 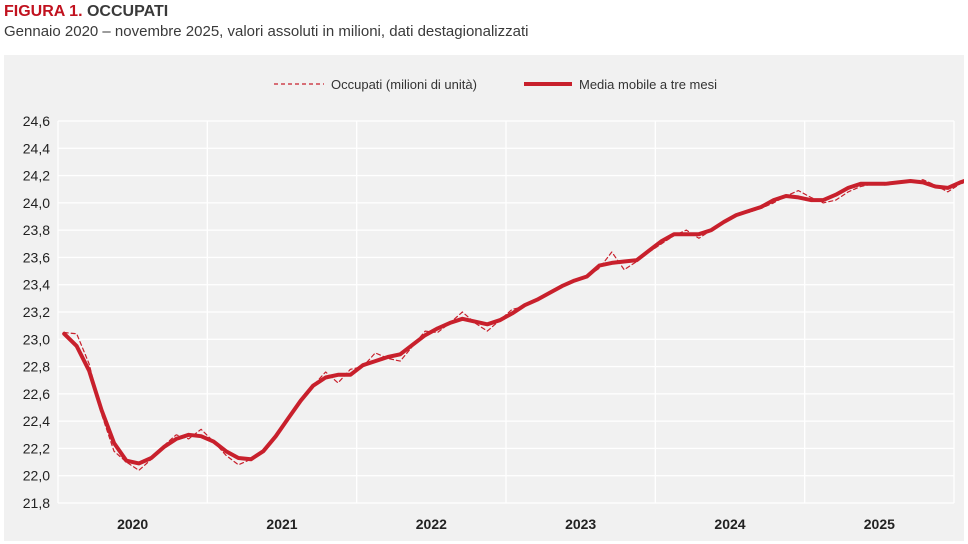 I want to click on x-tick-label: 2021, so click(x=281, y=524).